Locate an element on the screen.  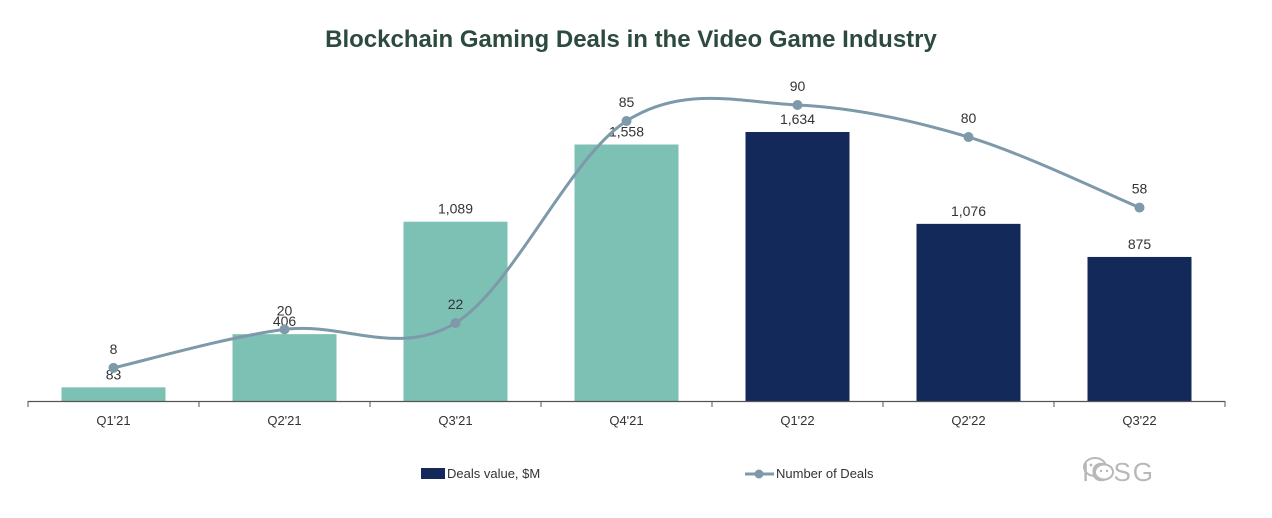
x-tick-label-0: Q1'21 is located at coordinates (113, 420).